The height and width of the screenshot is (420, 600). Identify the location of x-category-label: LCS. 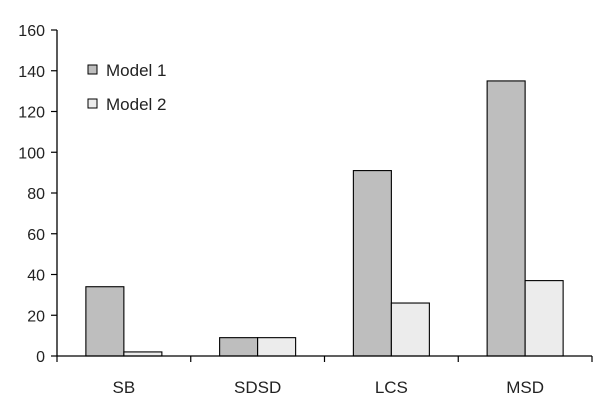
(391, 387).